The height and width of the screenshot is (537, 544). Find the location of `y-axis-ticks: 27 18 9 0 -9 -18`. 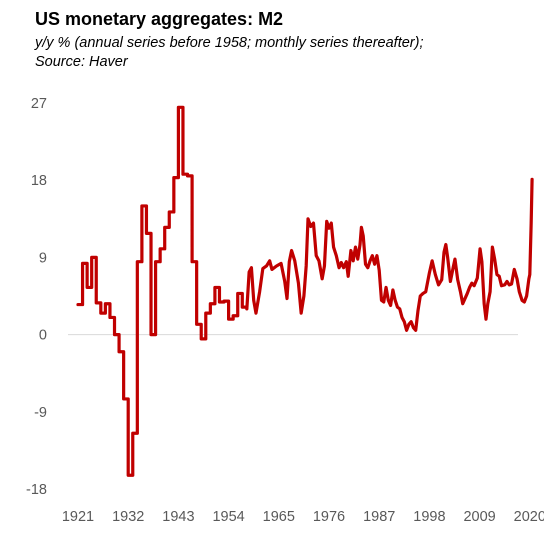

y-axis-ticks: 27 18 9 0 -9 -18 is located at coordinates (36, 297).